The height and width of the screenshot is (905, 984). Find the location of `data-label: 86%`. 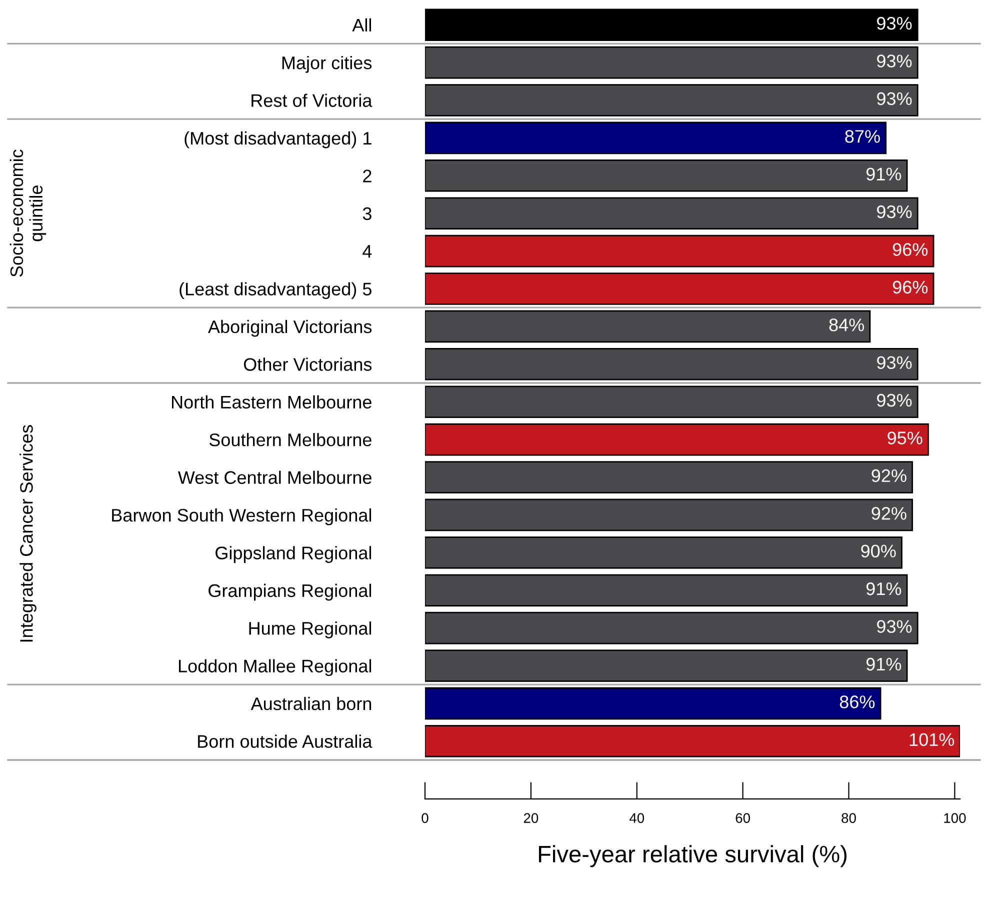

data-label: 86% is located at coordinates (857, 702).